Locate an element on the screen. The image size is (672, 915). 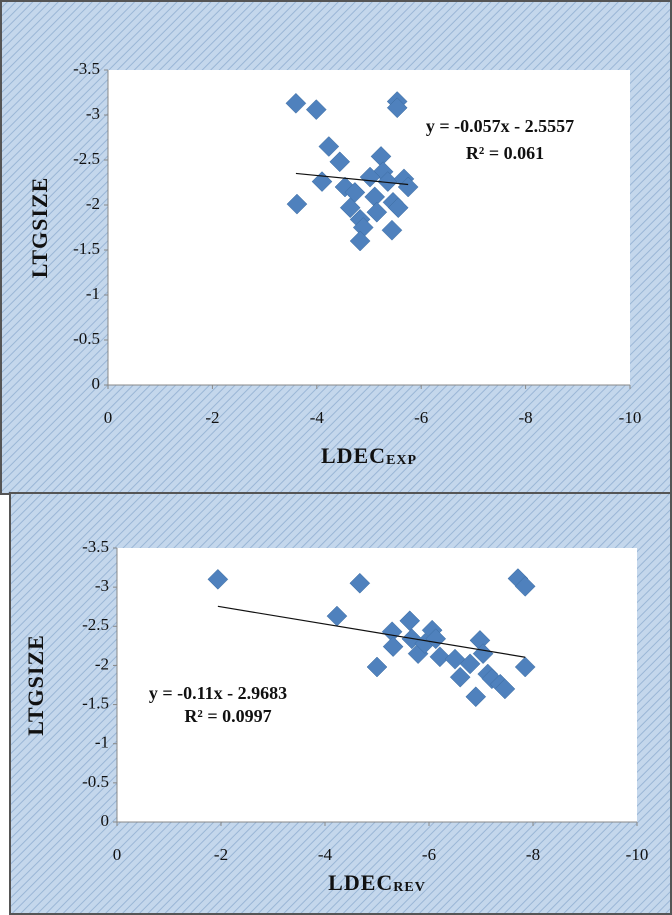
r-squared: R² = 0.0997 is located at coordinates (227, 716).